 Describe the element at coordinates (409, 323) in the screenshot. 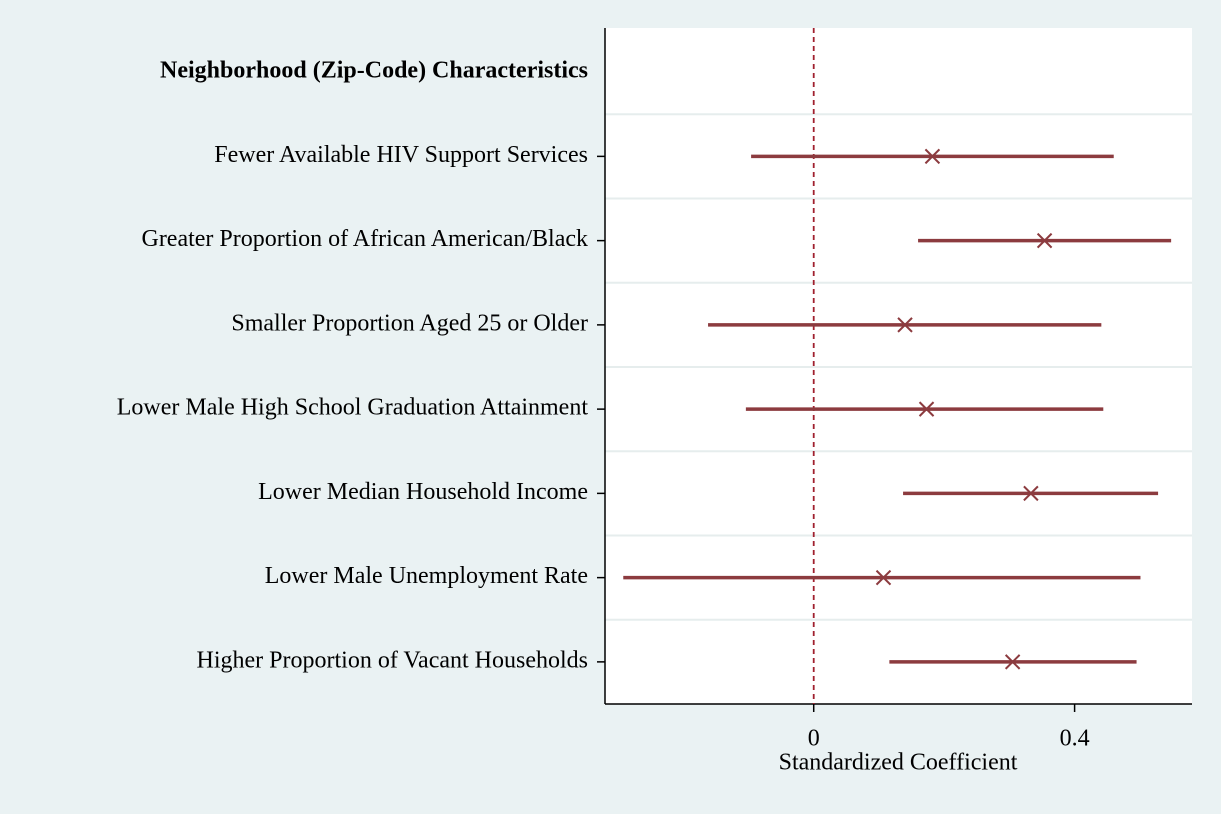

I see `y-tick-label: Smaller Proportion Aged 25 or Older` at that location.